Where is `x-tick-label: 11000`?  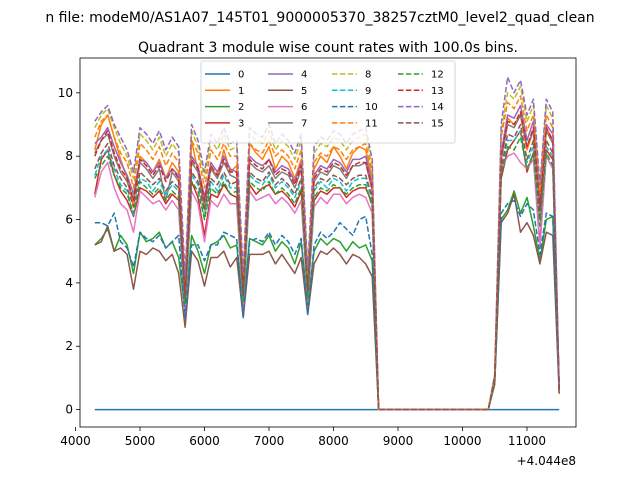
x-tick-label: 11000 is located at coordinates (527, 441).